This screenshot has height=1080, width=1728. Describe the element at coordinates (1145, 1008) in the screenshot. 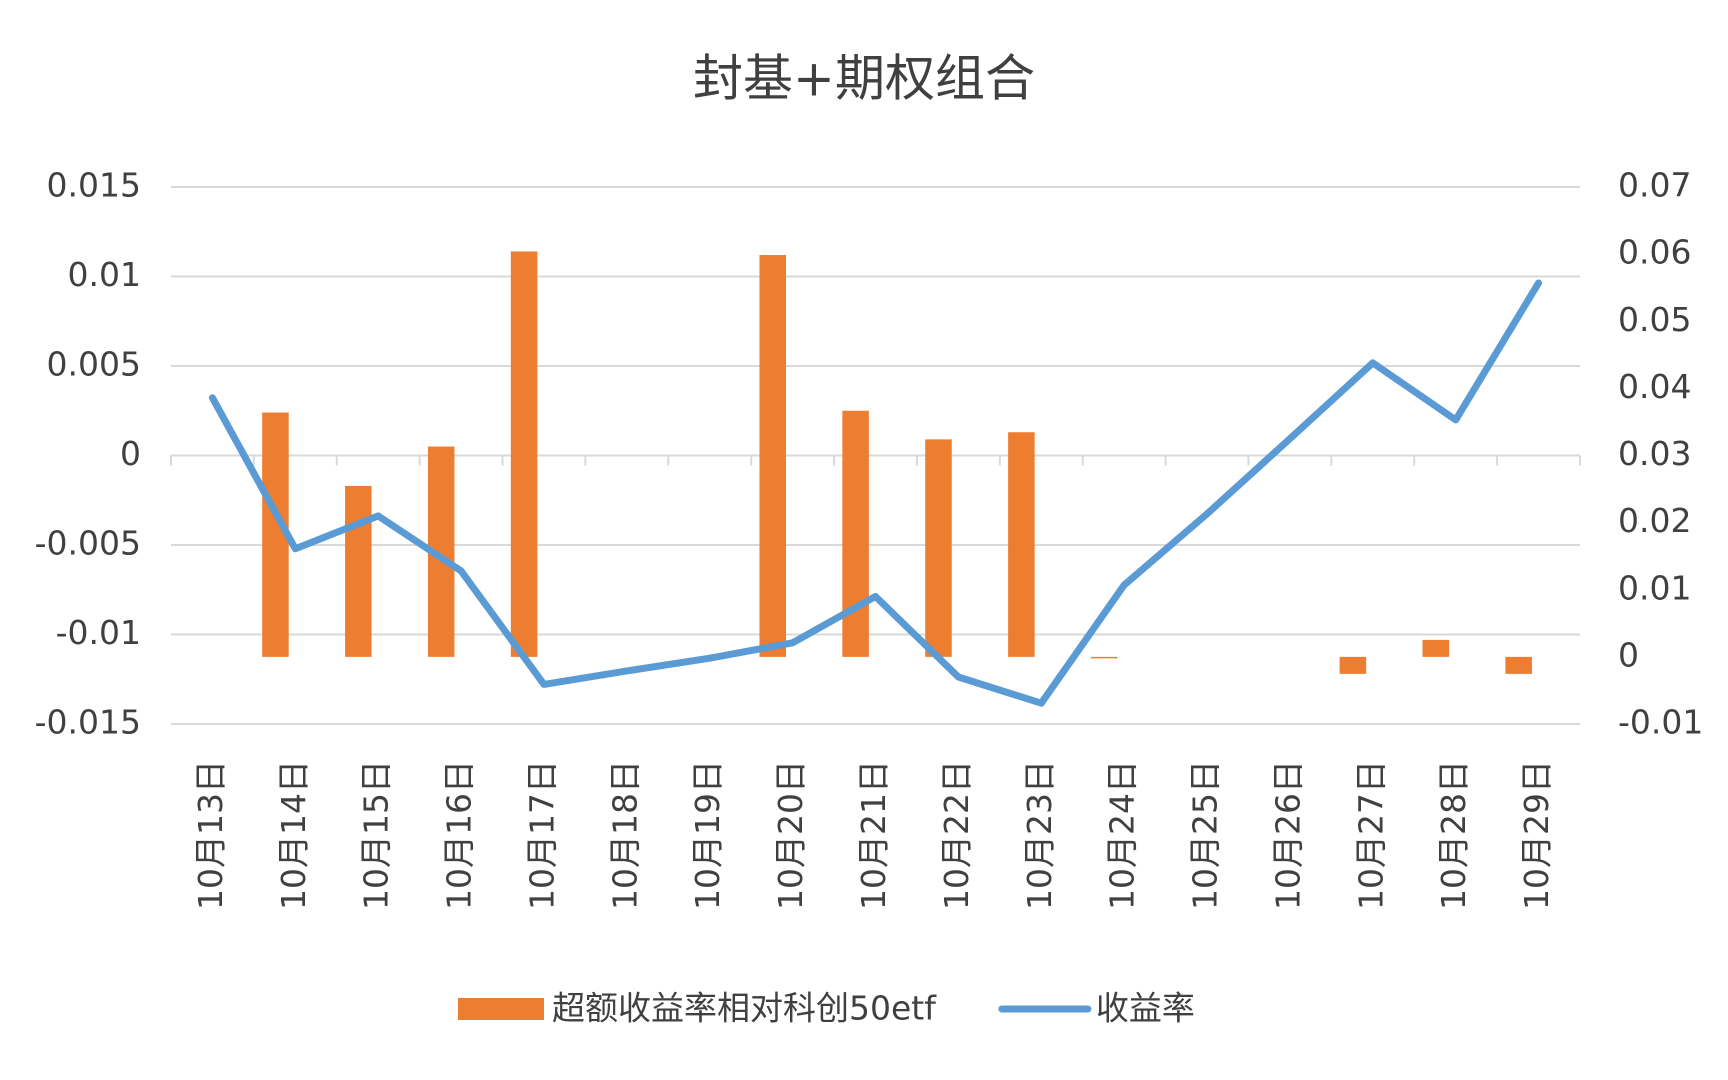

I see `legend-label: 收益率` at that location.